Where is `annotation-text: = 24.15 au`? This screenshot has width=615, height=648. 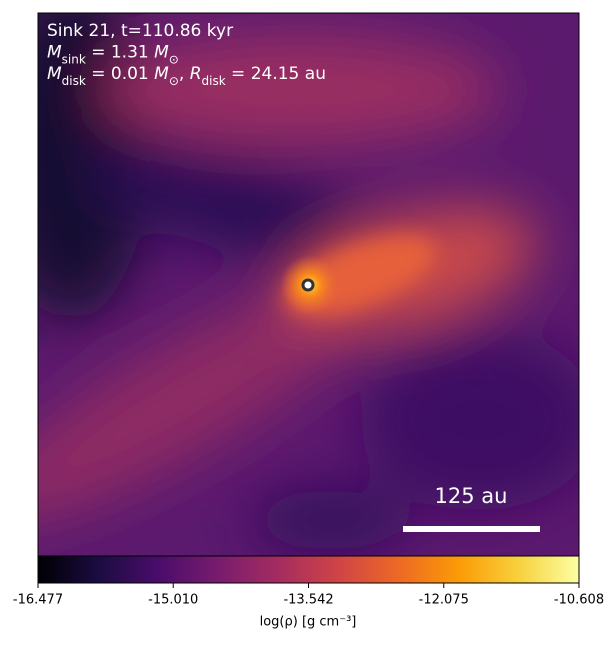
annotation-text: = 24.15 au is located at coordinates (276, 74).